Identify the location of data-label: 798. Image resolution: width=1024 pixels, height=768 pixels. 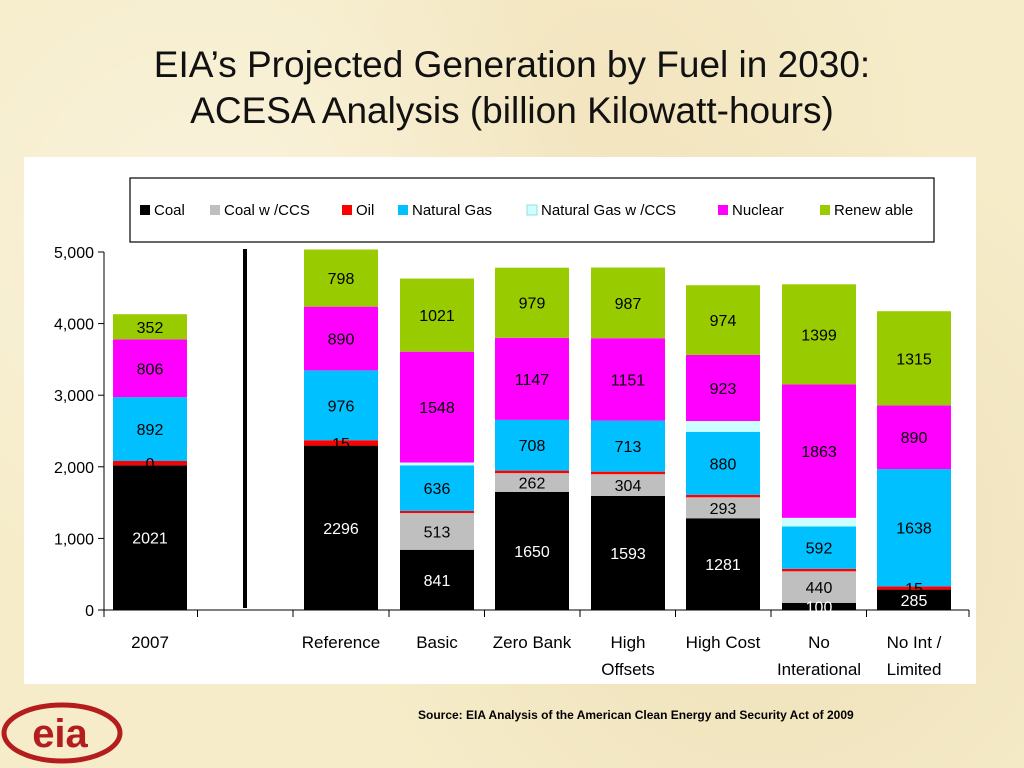
(341, 279).